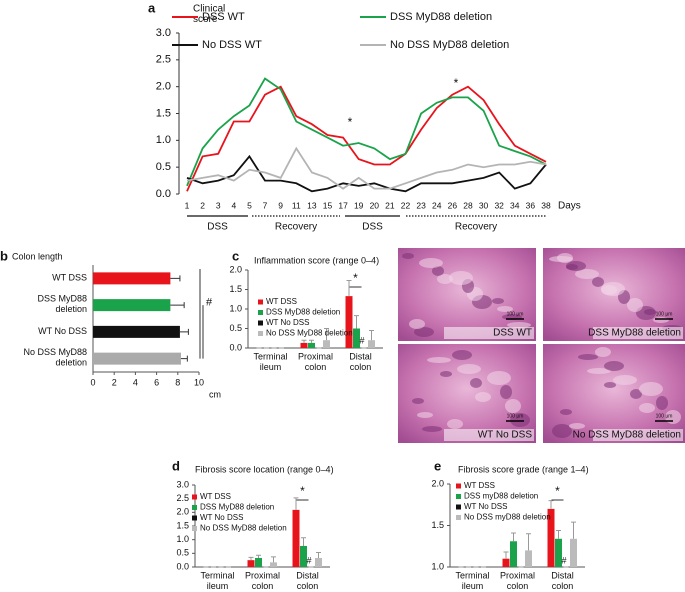  Describe the element at coordinates (264, 469) in the screenshot. I see `chart-title: Fibrosis score location (range 0–4)` at that location.